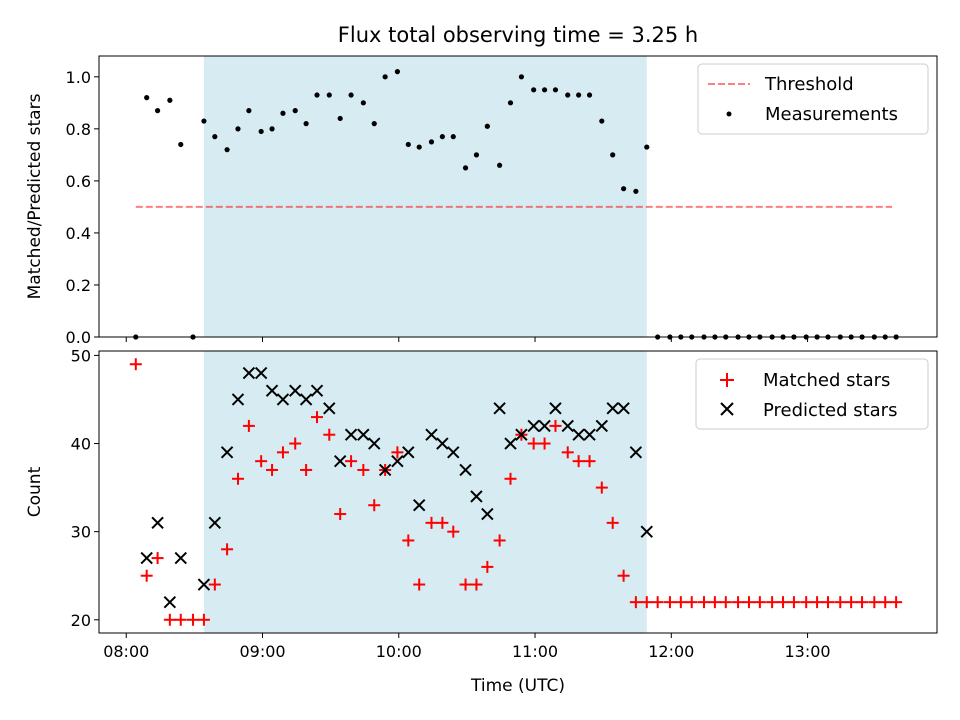 The image size is (960, 720). Describe the element at coordinates (82, 207) in the screenshot. I see `top-y-ticks: 0.0 0.2 0.4 0.6 0.8 1.0` at that location.